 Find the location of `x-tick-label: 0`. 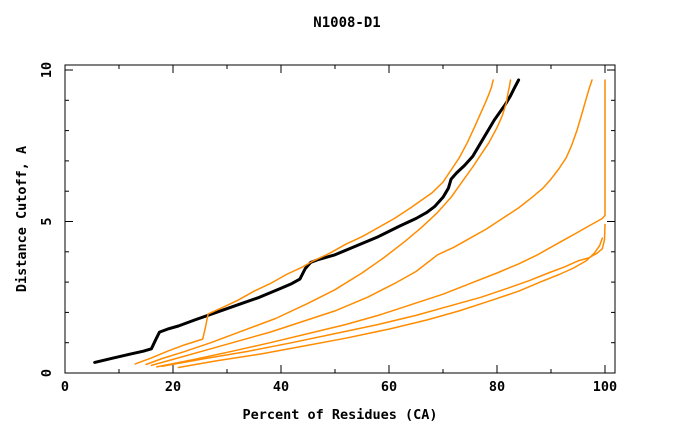

x-tick-label: 0 is located at coordinates (65, 387).